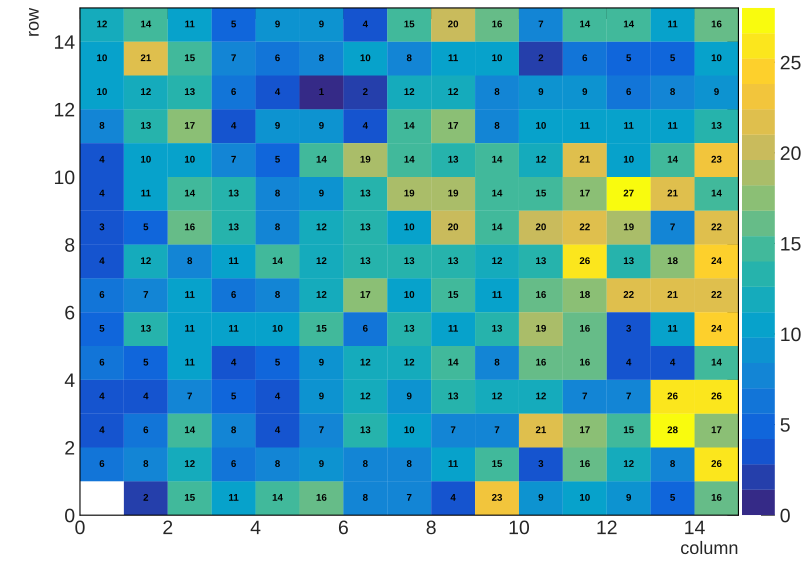  I want to click on x-tick-label: 12, so click(607, 527).